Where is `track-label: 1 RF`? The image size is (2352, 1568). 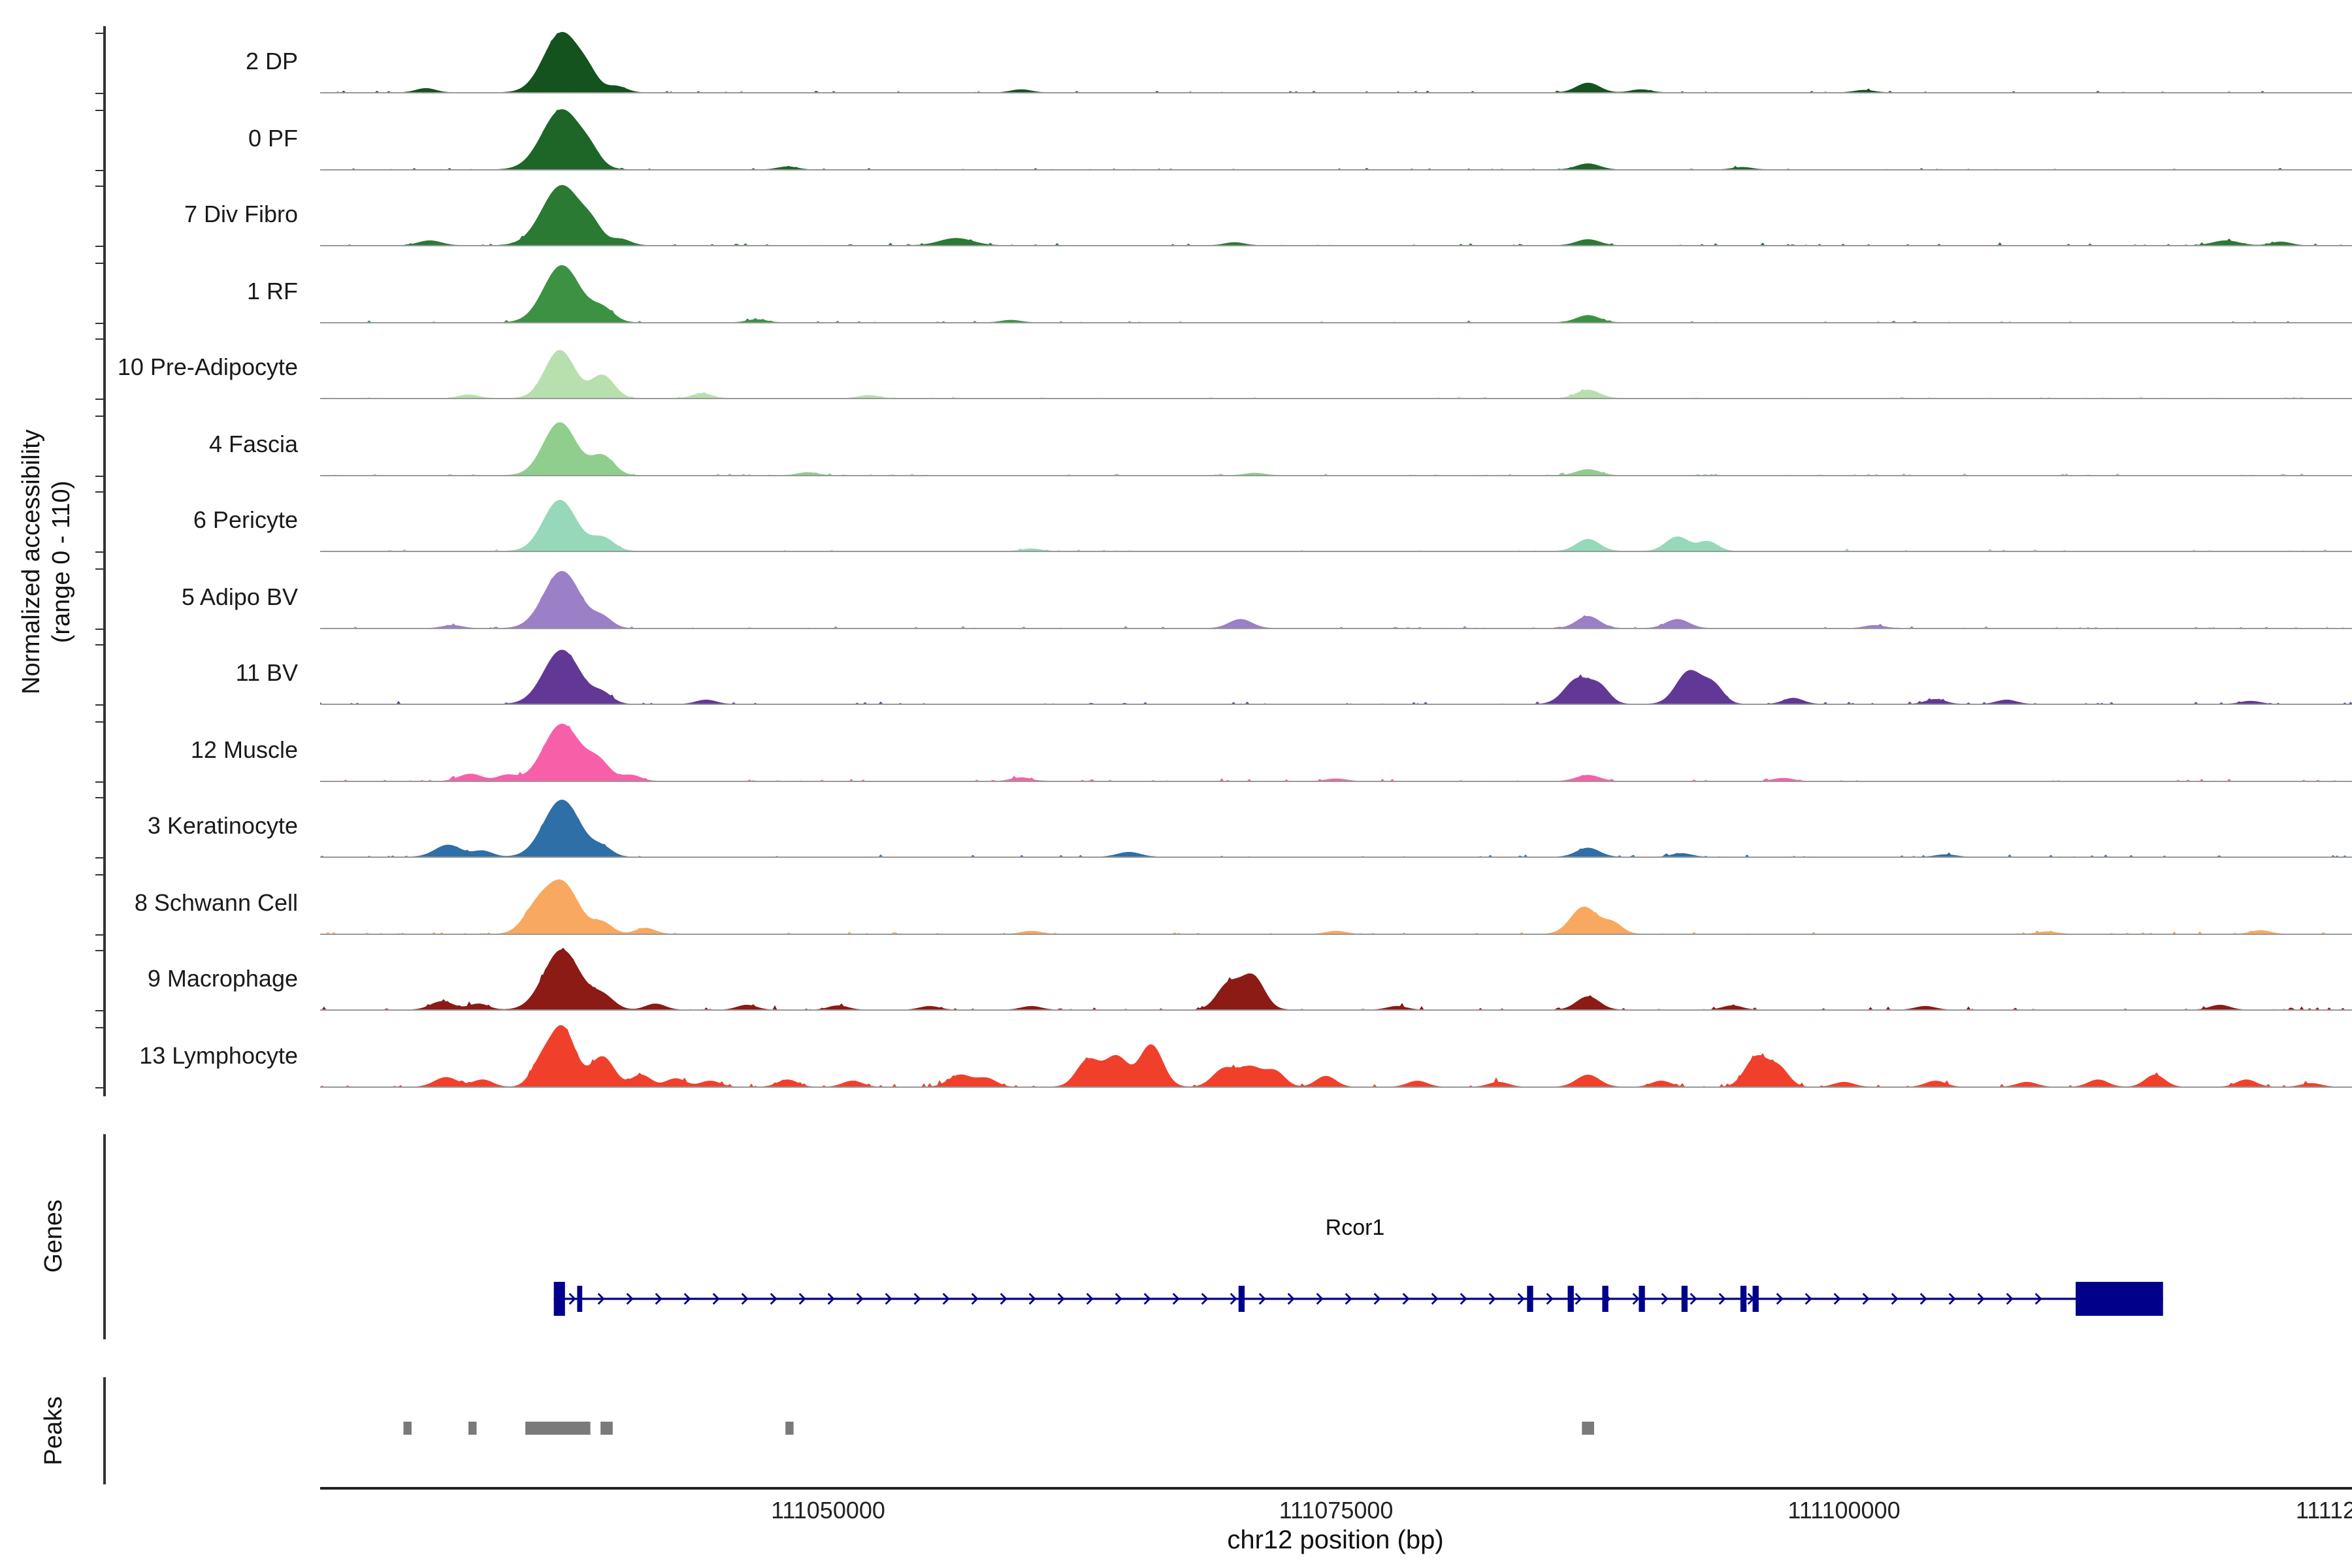
track-label: 1 RF is located at coordinates (272, 291).